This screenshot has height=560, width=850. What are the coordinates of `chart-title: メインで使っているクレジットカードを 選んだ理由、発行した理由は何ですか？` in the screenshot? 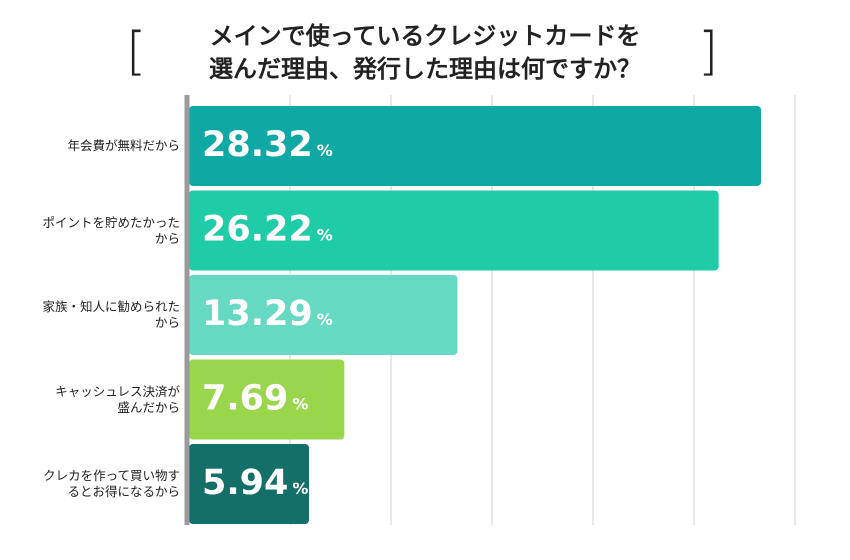 It's located at (425, 52).